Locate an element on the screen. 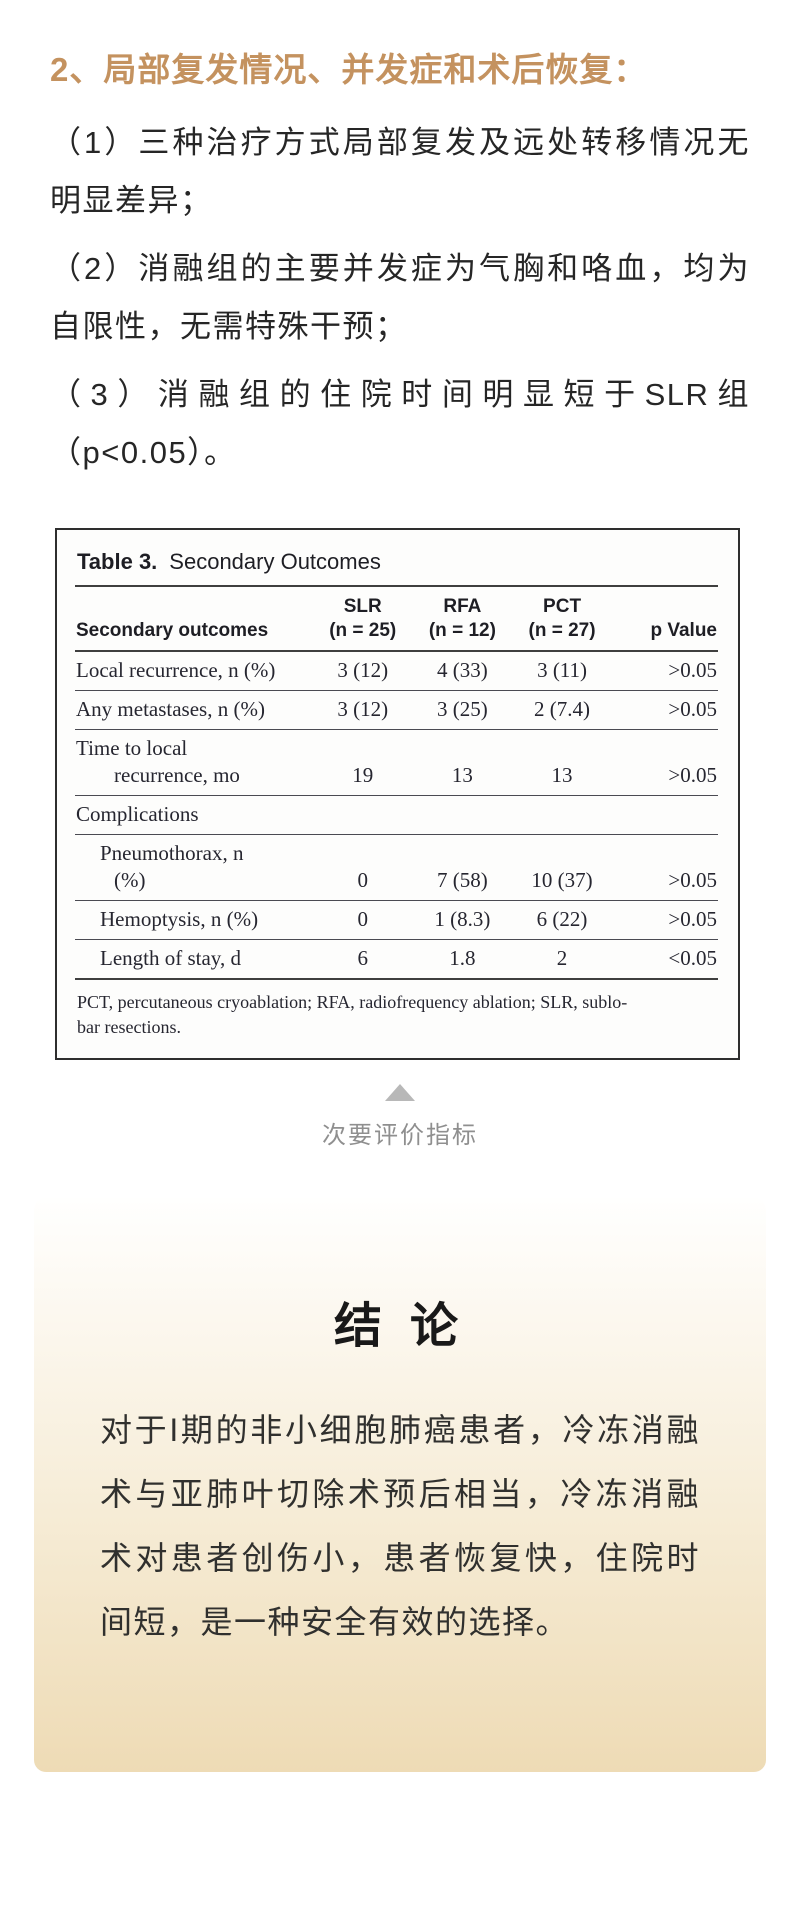 The image size is (800, 1924). table-row-complications: Complications is located at coordinates (396, 815).